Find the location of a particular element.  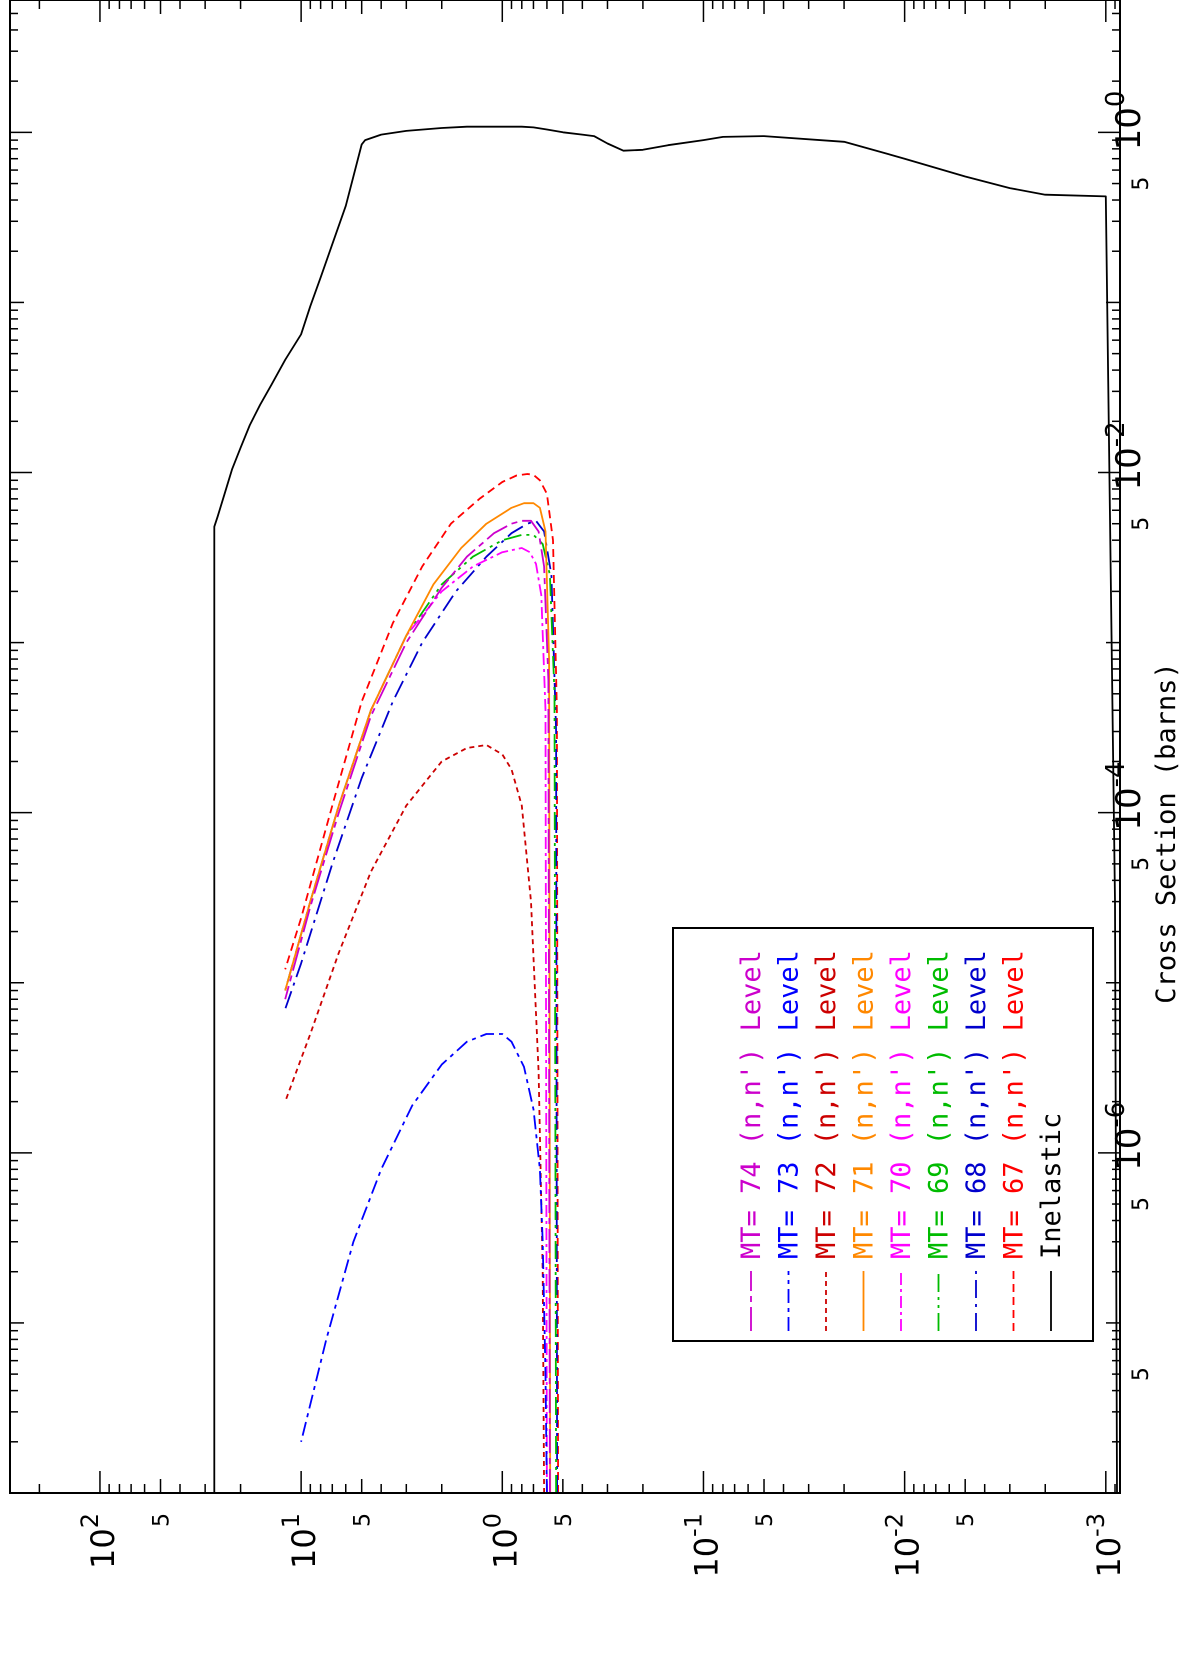

series-line-mt74 is located at coordinates (417, 1006).